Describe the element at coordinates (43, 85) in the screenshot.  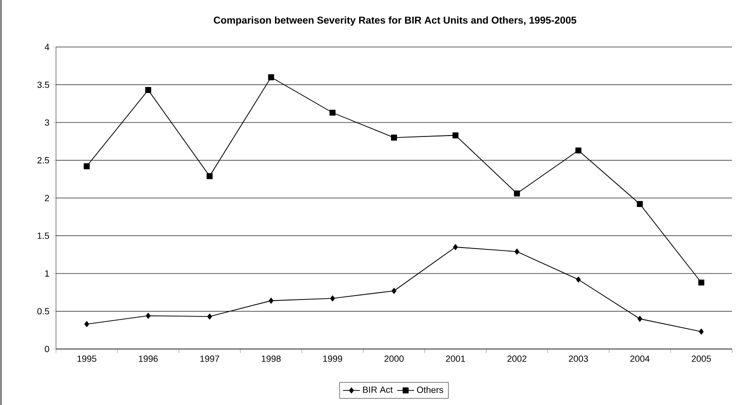
I see `y-tick-label: 3.5` at that location.